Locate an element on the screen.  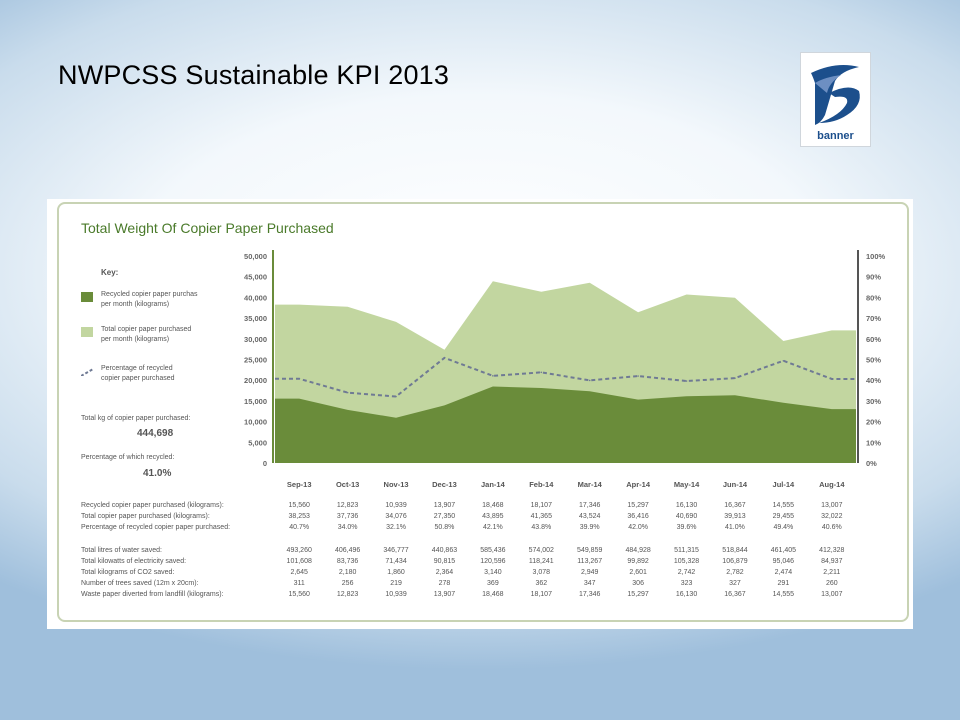
x-tick-label: Apr-14 is located at coordinates (638, 484).